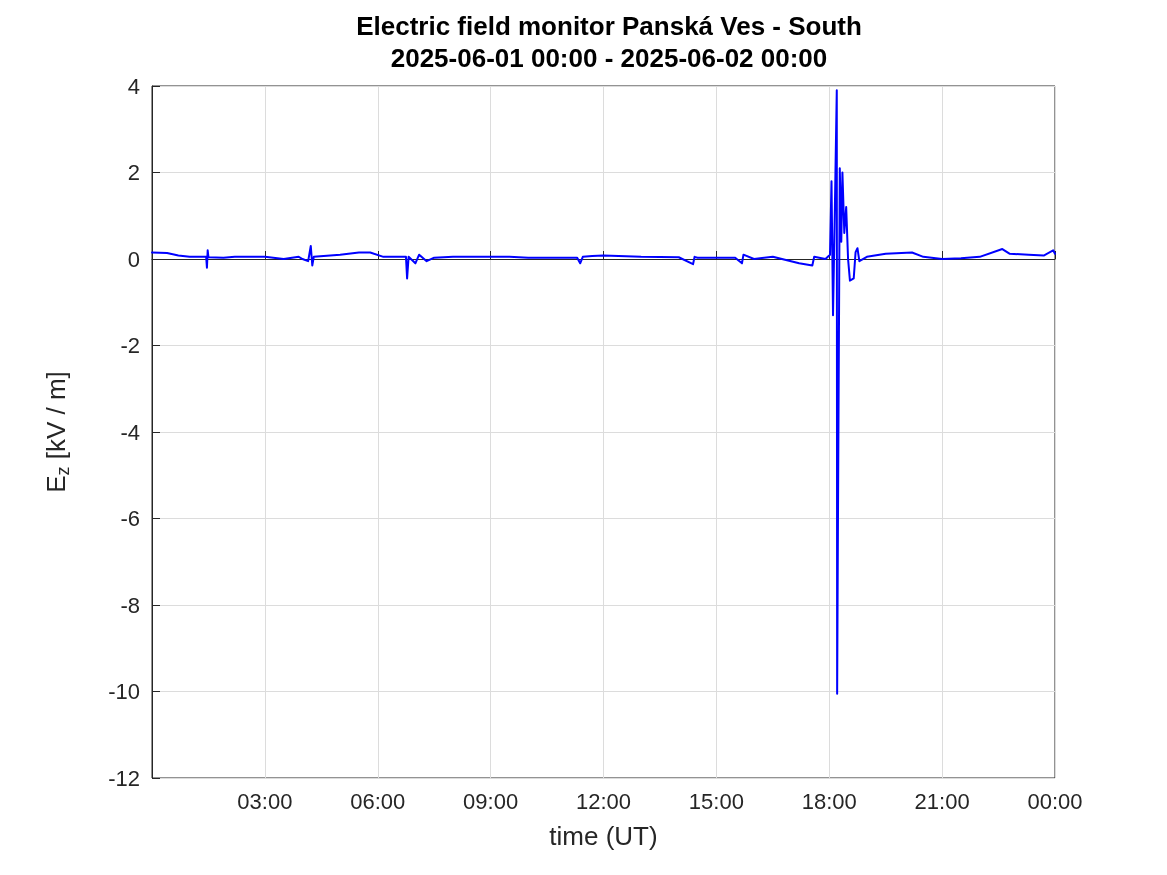 This screenshot has height=875, width=1167. Describe the element at coordinates (716, 801) in the screenshot. I see `x-tick-label: 15:00` at that location.